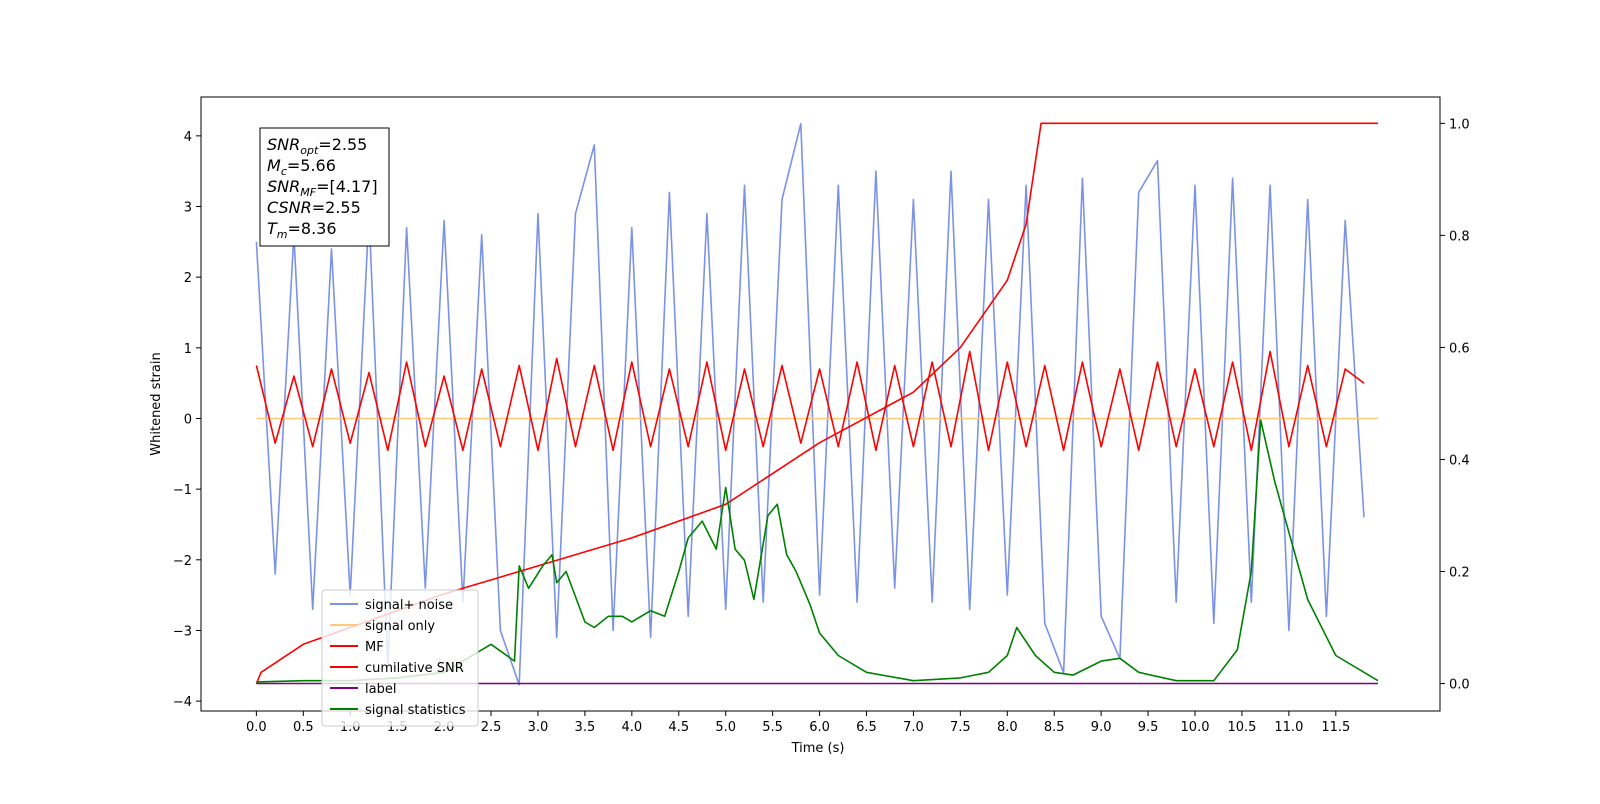 This screenshot has width=1600, height=804. Describe the element at coordinates (289, 207) in the screenshot. I see `annotation-symbol: CSNR` at that location.